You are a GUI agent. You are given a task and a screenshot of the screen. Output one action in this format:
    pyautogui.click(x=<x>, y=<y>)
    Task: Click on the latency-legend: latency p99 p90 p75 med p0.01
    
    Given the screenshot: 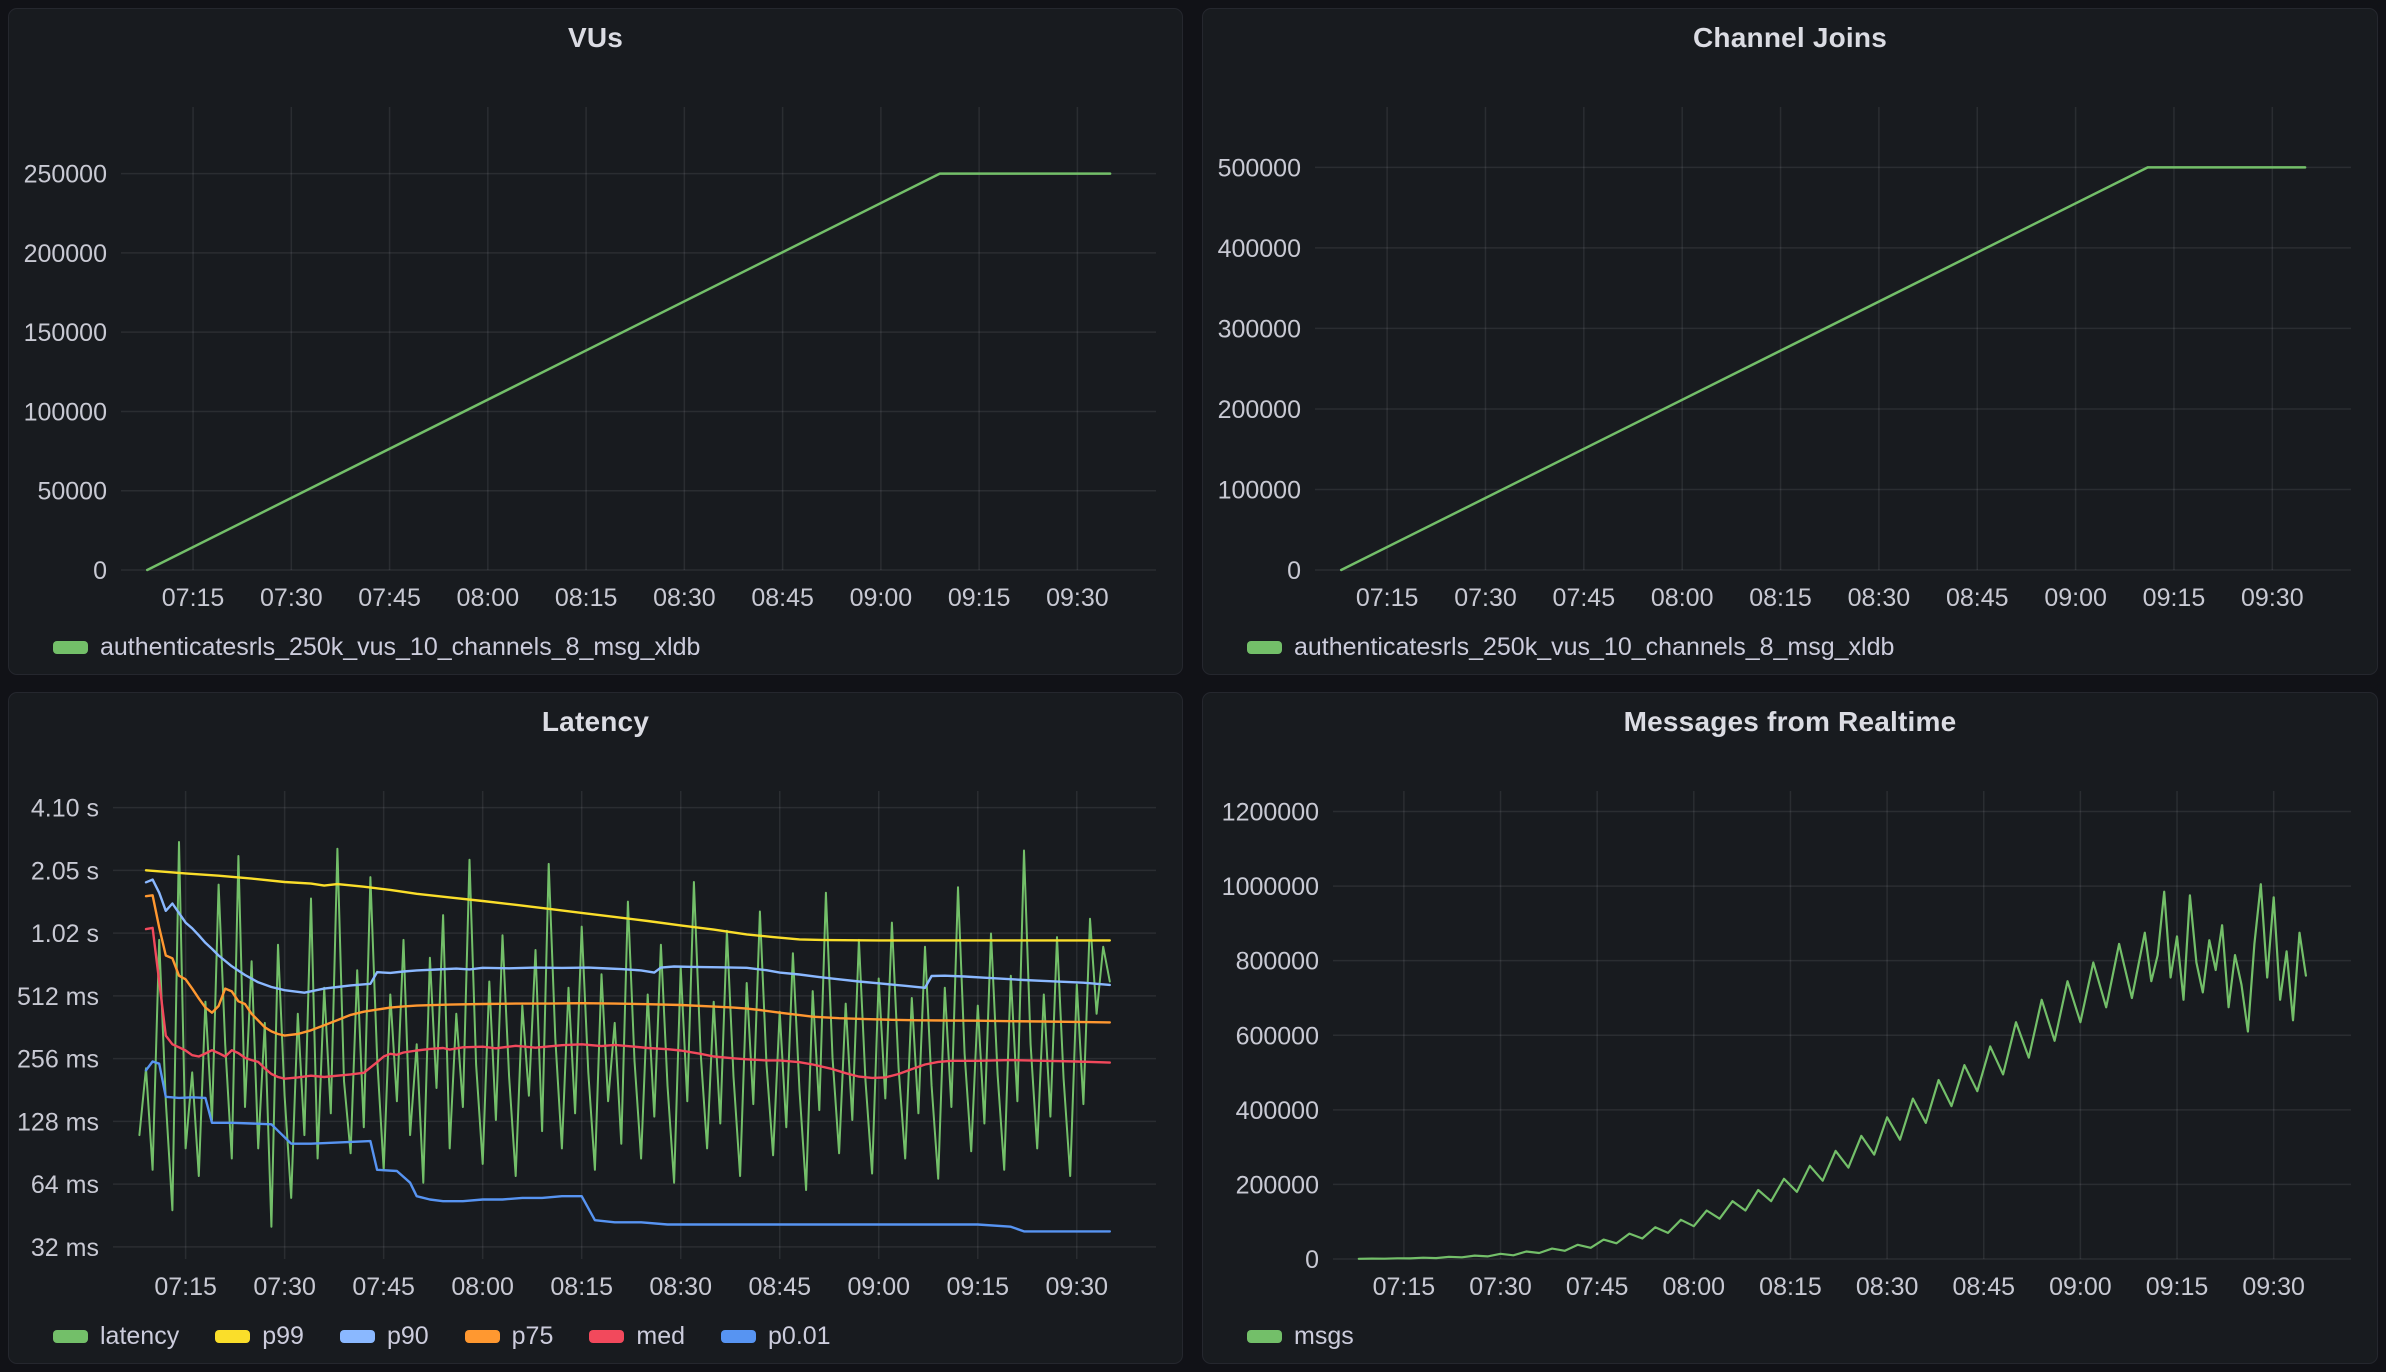 What is the action you would take?
    pyautogui.click(x=595, y=1340)
    